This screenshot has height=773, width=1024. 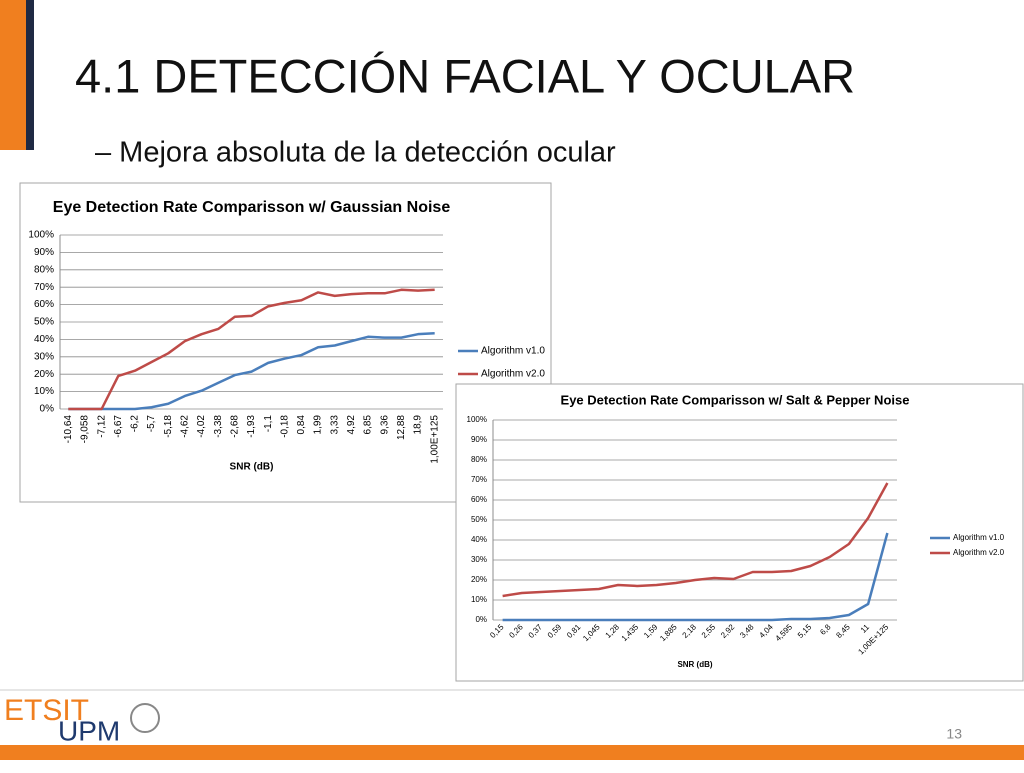 I want to click on x-tick-label: 4,92, so click(x=351, y=425).